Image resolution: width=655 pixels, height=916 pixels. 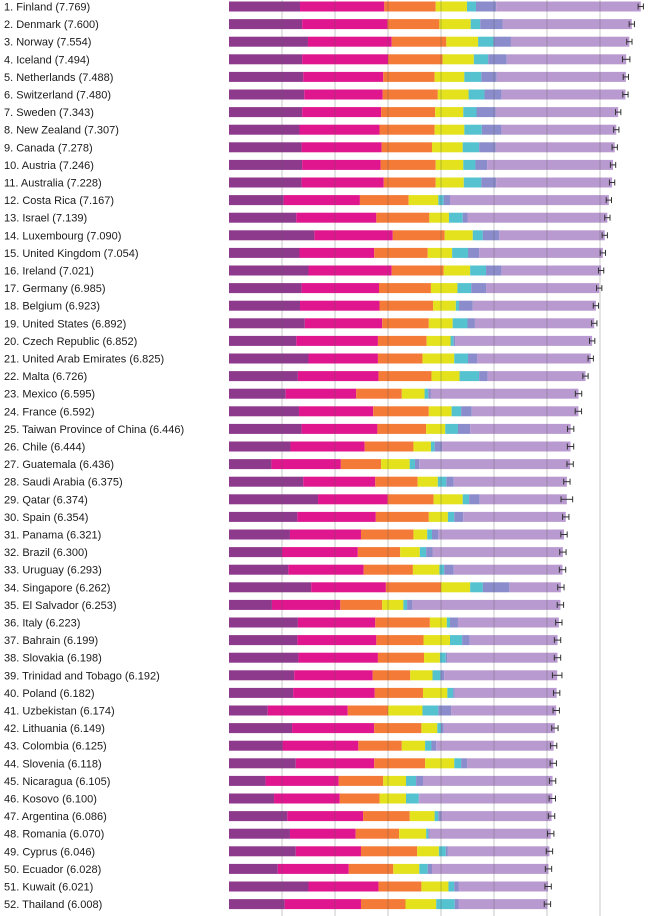 I want to click on country-label: 32. Brazil (6.300), so click(x=46, y=553).